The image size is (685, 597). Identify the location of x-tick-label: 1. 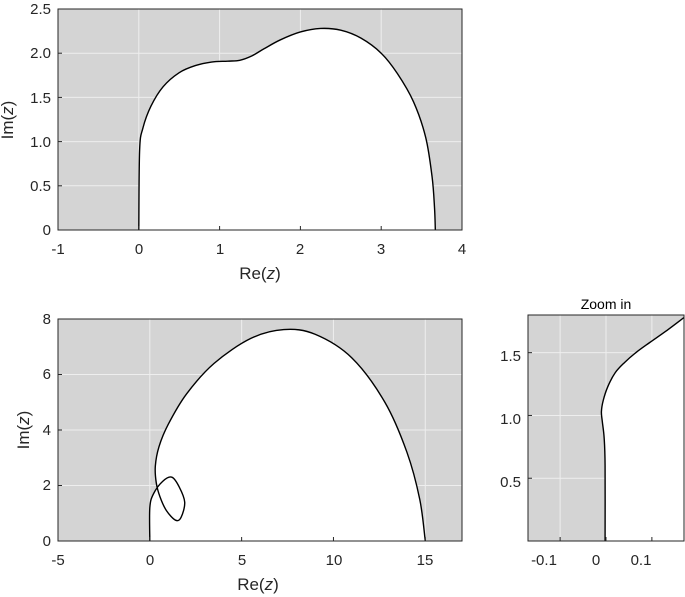
(220, 249).